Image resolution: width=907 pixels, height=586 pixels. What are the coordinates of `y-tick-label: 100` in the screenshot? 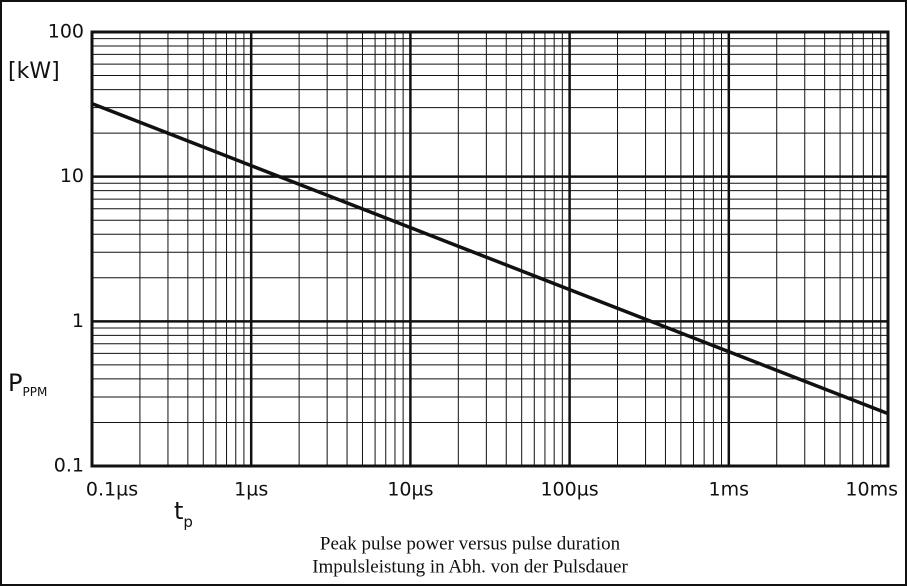 It's located at (66, 32).